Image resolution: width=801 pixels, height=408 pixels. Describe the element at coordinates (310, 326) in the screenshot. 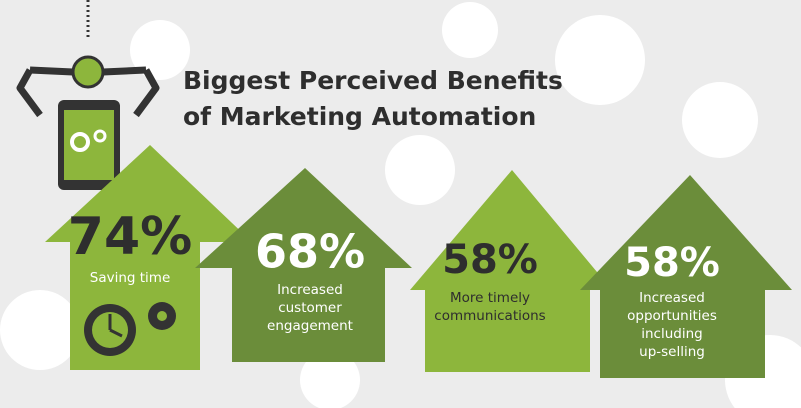

I see `benefit-label: engagement` at that location.